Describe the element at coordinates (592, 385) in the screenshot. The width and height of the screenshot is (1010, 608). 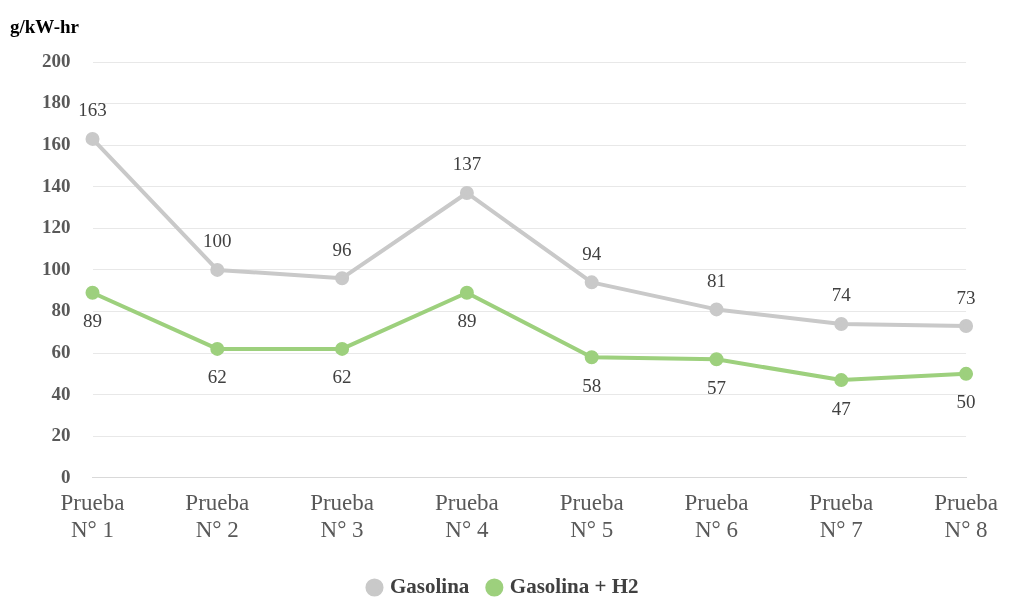
I see `data-label: 58` at that location.